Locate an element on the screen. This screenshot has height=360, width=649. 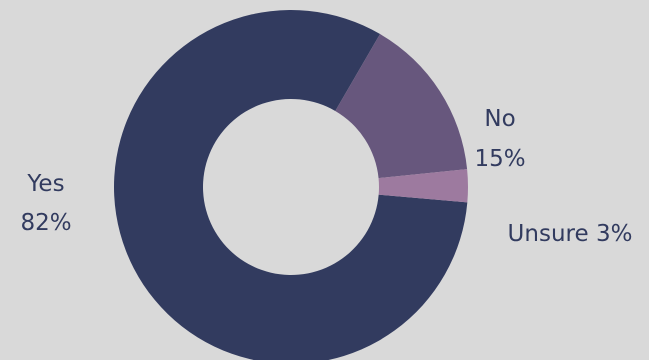
slice-unsure is located at coordinates (423, 186).